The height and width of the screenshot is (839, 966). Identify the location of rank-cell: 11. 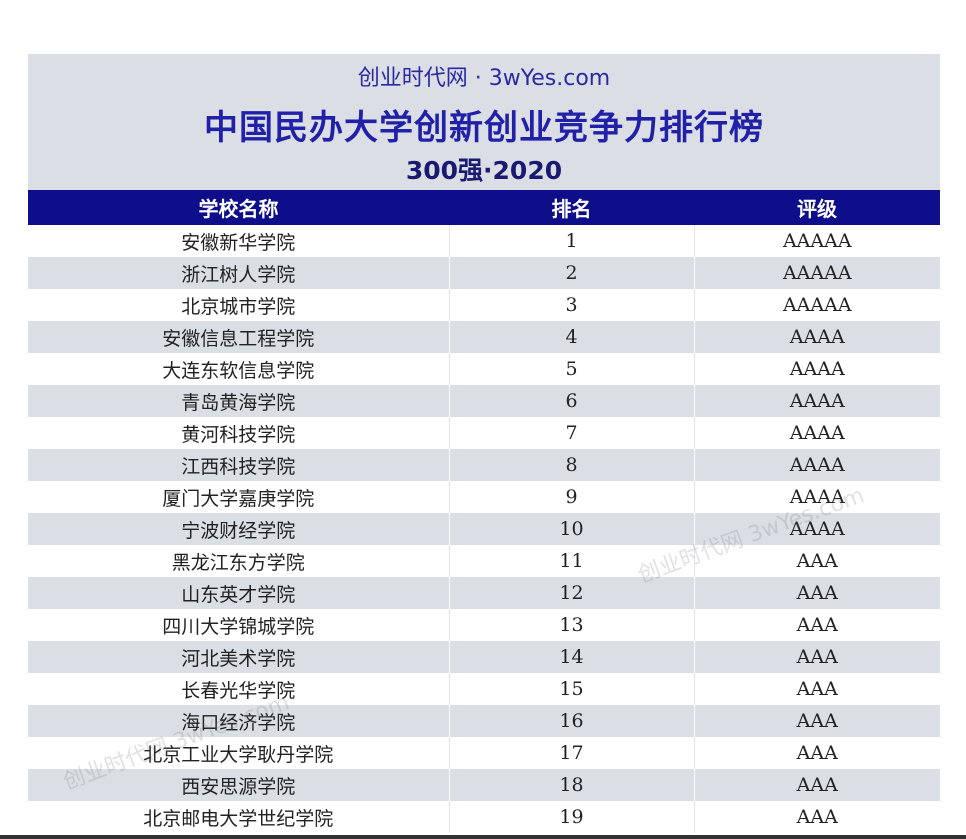
(571, 561).